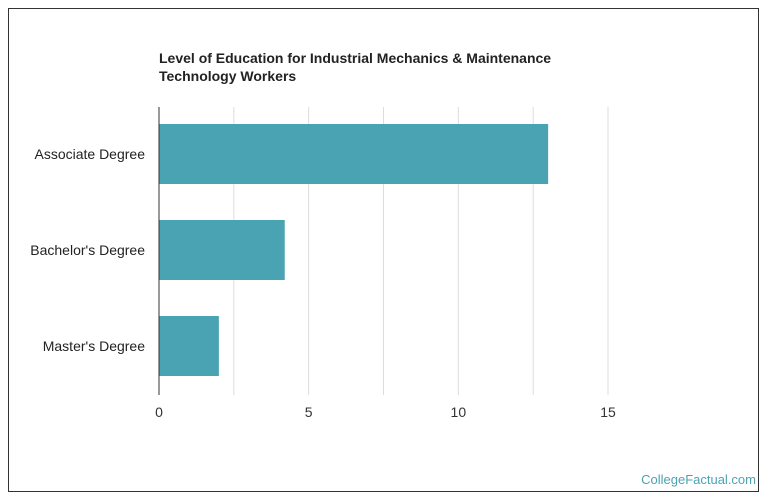 The width and height of the screenshot is (770, 503). I want to click on bar-master-s-degree, so click(189, 346).